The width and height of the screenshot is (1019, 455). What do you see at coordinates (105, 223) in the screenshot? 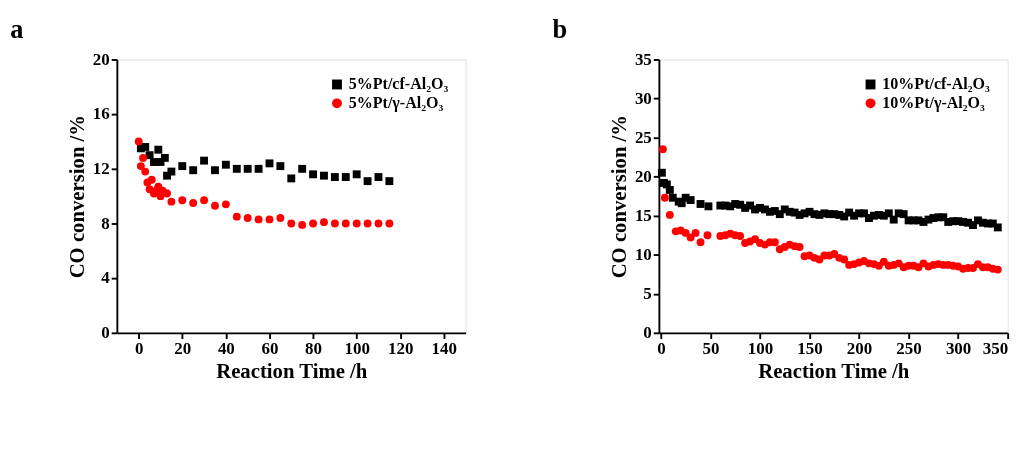
I see `y-tick-label: 8` at bounding box center [105, 223].